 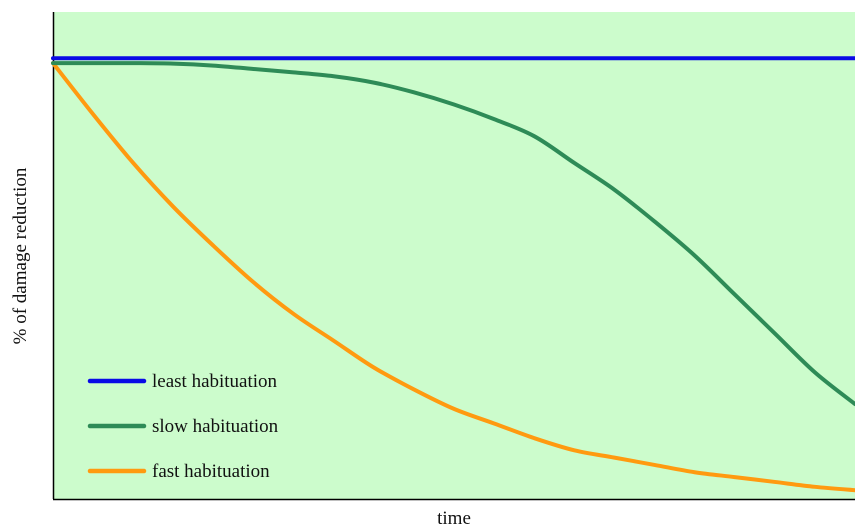 I want to click on y-axis-title: % of damage reduction, so click(x=20, y=255).